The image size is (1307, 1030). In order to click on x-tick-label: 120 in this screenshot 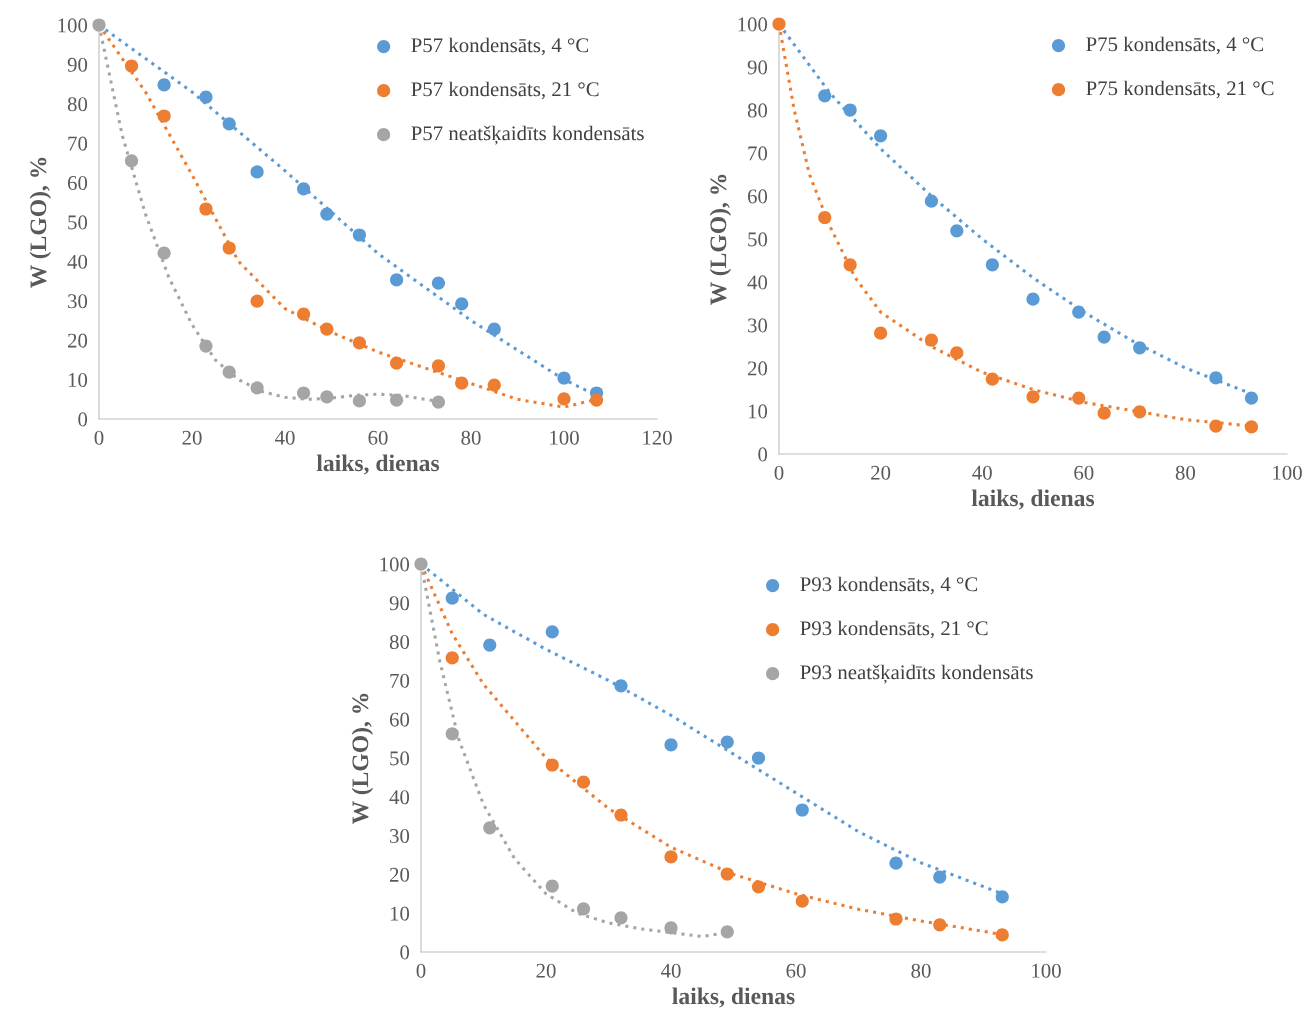, I will do `click(657, 437)`.